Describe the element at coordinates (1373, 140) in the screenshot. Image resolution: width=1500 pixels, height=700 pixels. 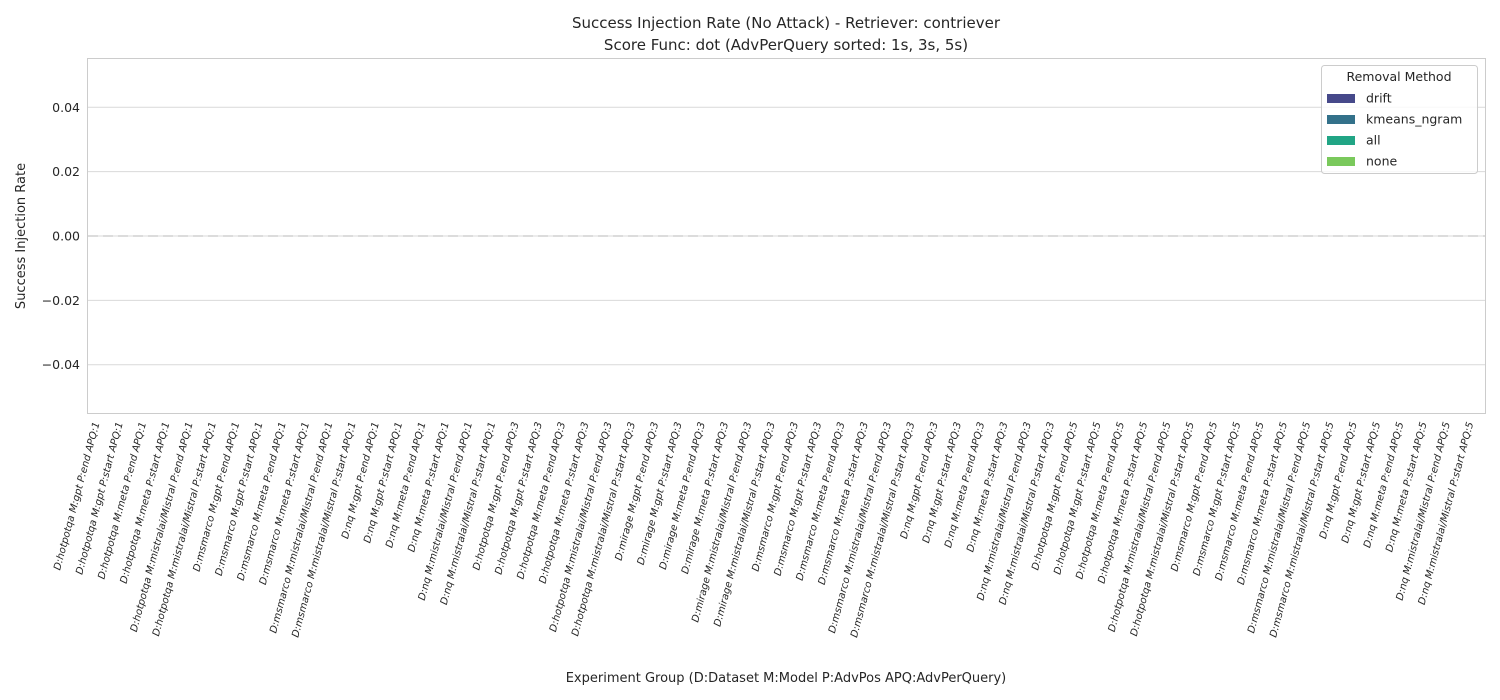
I see `legend-label-all: all` at that location.